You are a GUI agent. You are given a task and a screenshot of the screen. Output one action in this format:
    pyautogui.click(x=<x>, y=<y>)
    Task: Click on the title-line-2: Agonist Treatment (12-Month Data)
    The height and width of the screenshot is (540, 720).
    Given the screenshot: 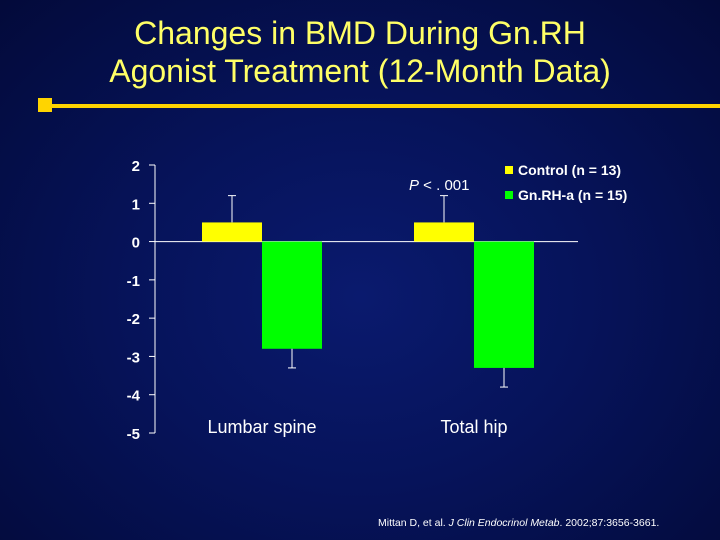 What is the action you would take?
    pyautogui.click(x=360, y=71)
    